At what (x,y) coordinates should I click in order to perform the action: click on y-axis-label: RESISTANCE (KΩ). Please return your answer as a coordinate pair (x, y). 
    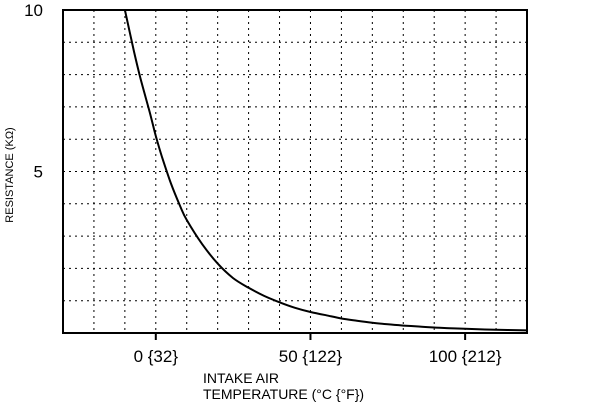
    Looking at the image, I should click on (10, 174).